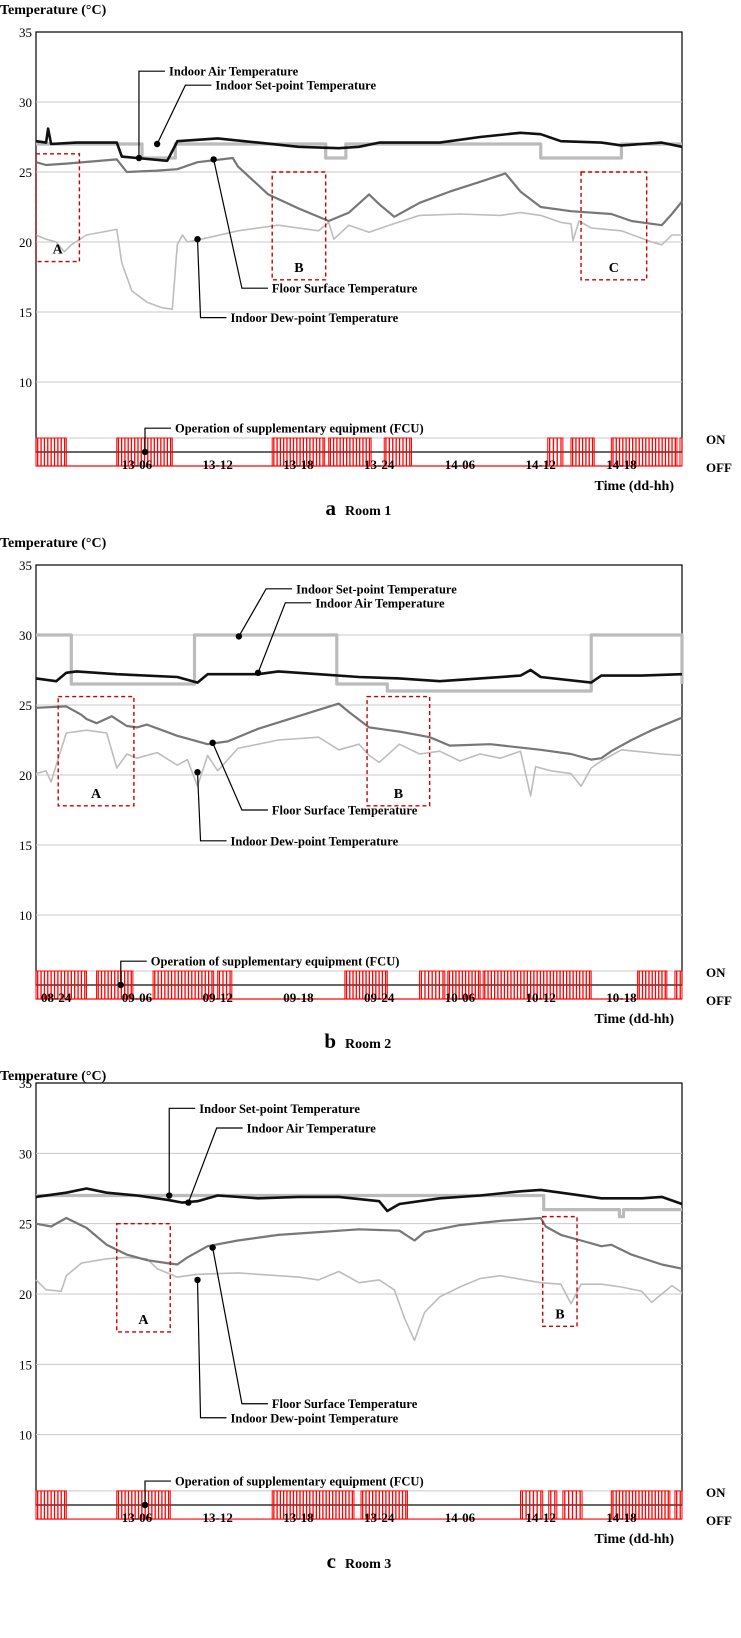 The image size is (741, 1638). What do you see at coordinates (379, 997) in the screenshot?
I see `x-tick-label: 09-24` at bounding box center [379, 997].